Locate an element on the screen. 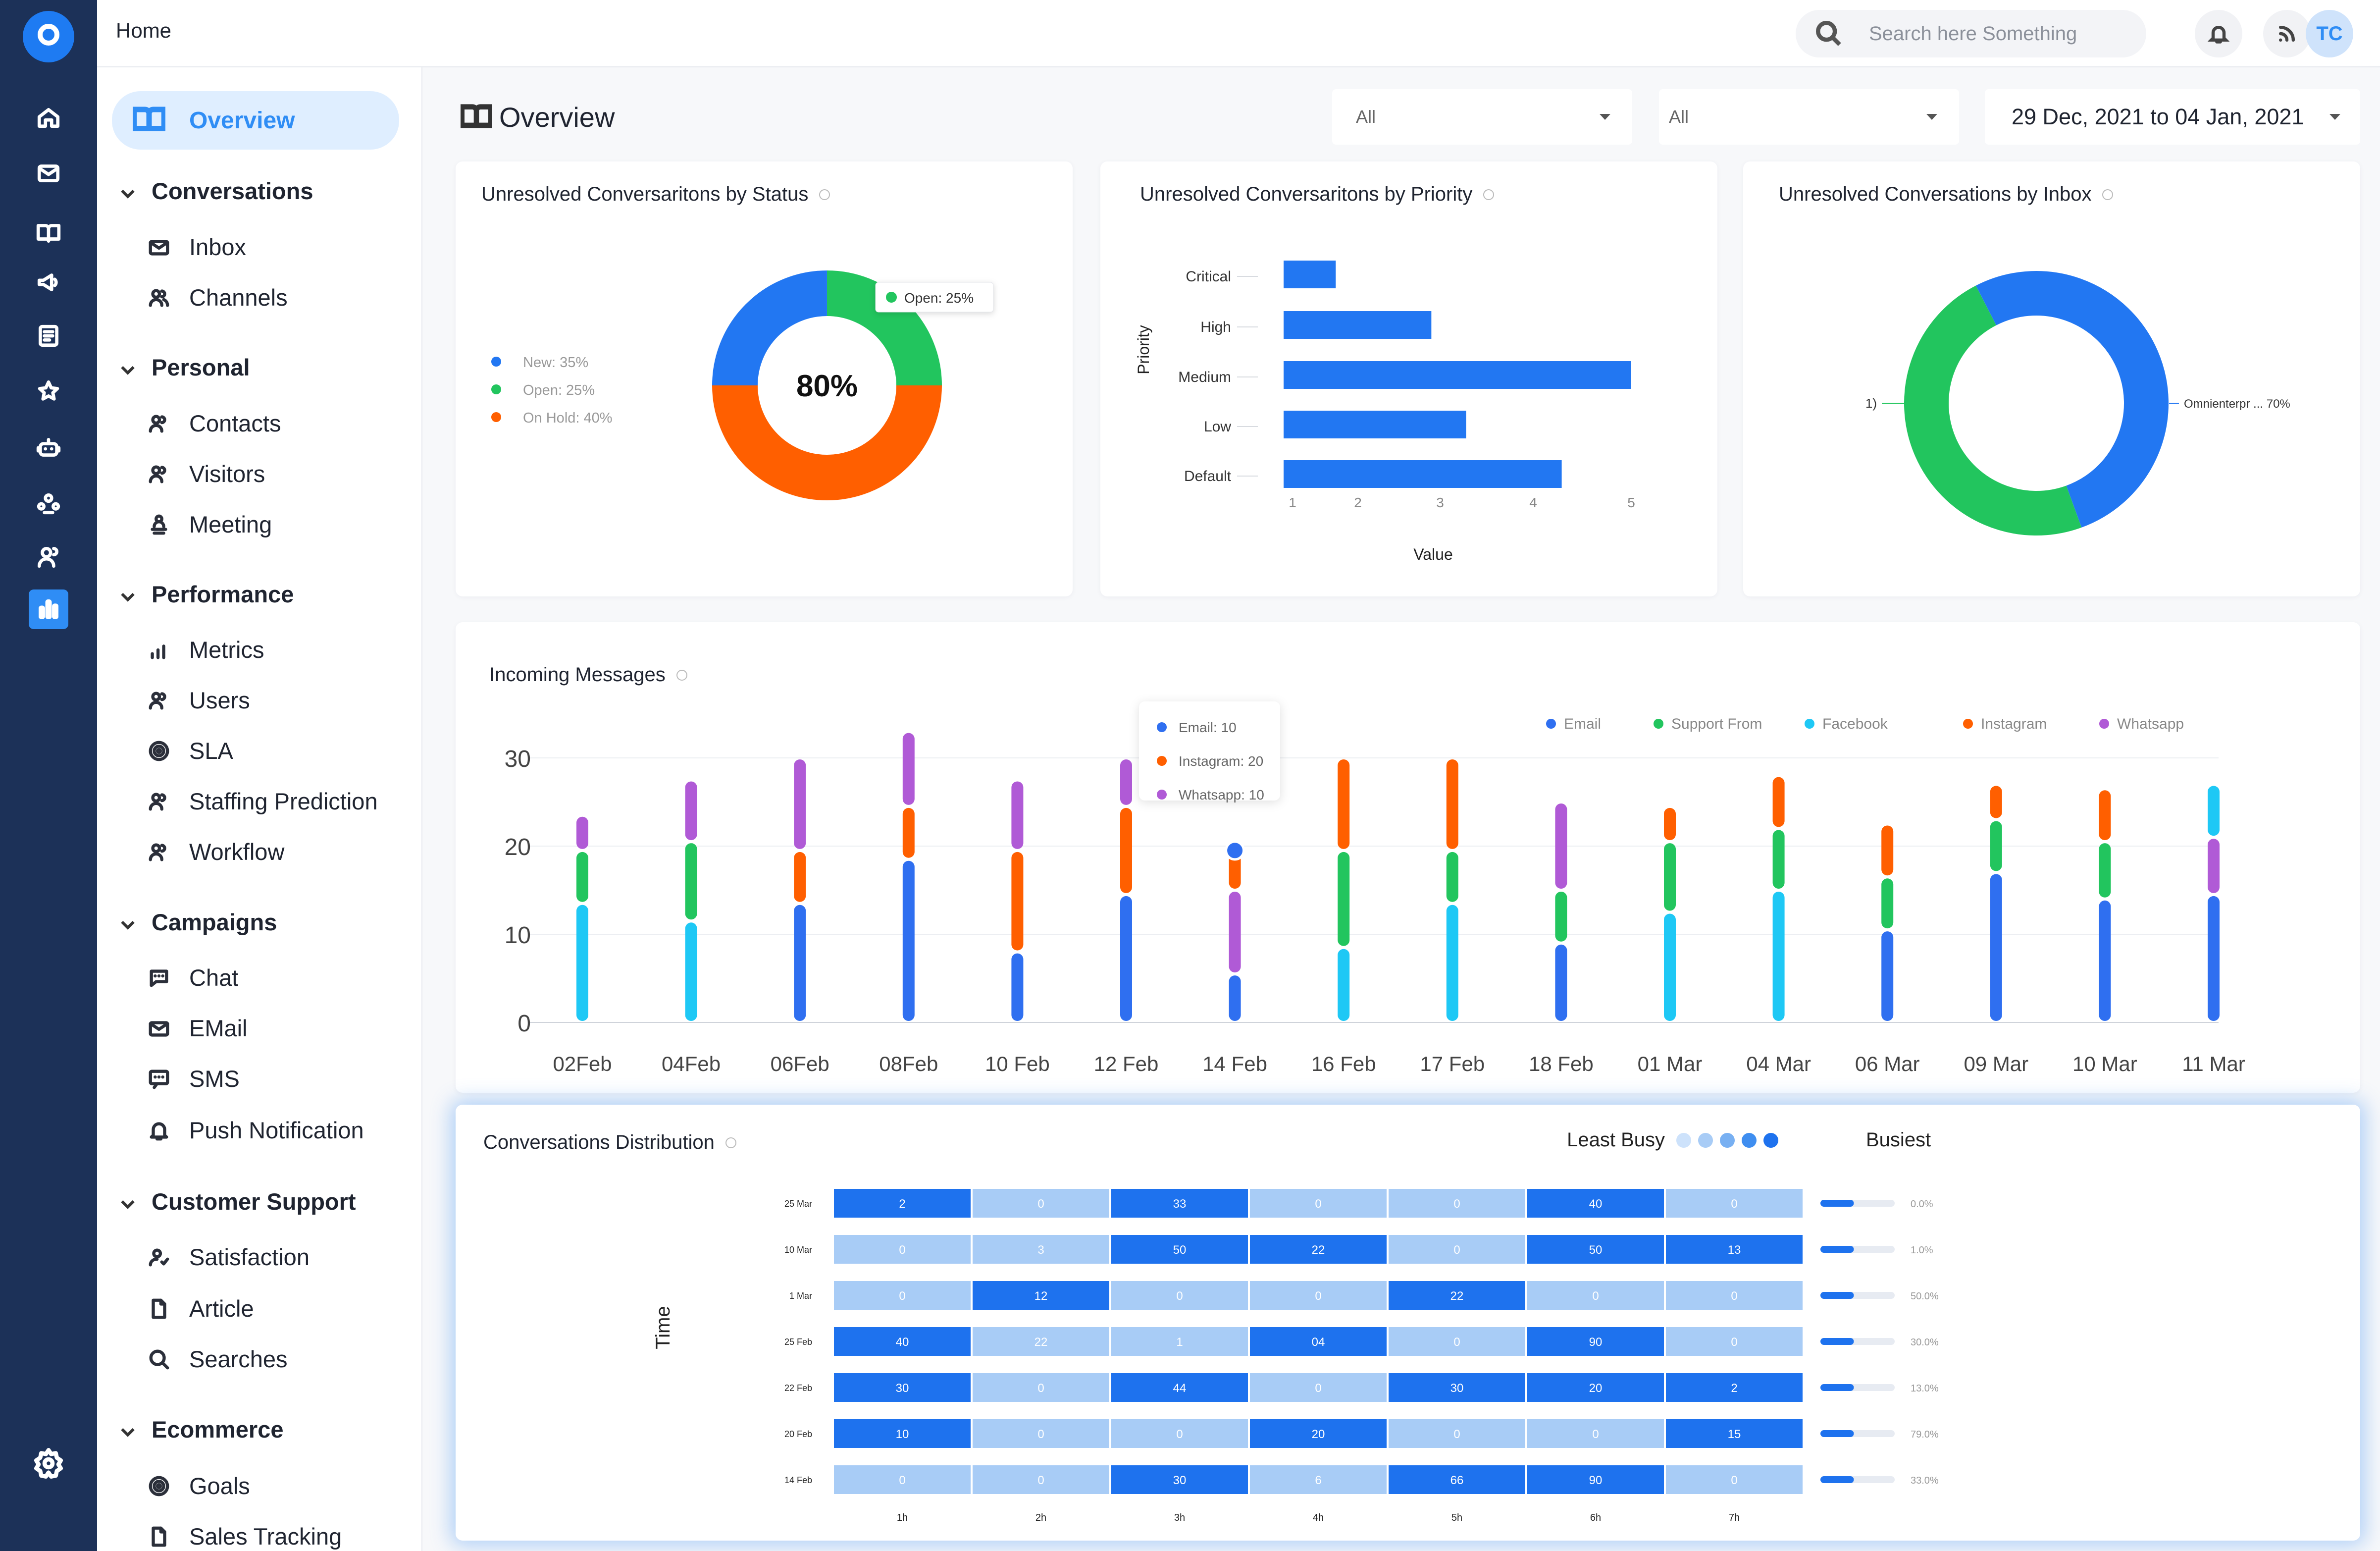  date-range-picker: 29 Dec, 2021 to 04 Jan, 2021 is located at coordinates (2172, 117).